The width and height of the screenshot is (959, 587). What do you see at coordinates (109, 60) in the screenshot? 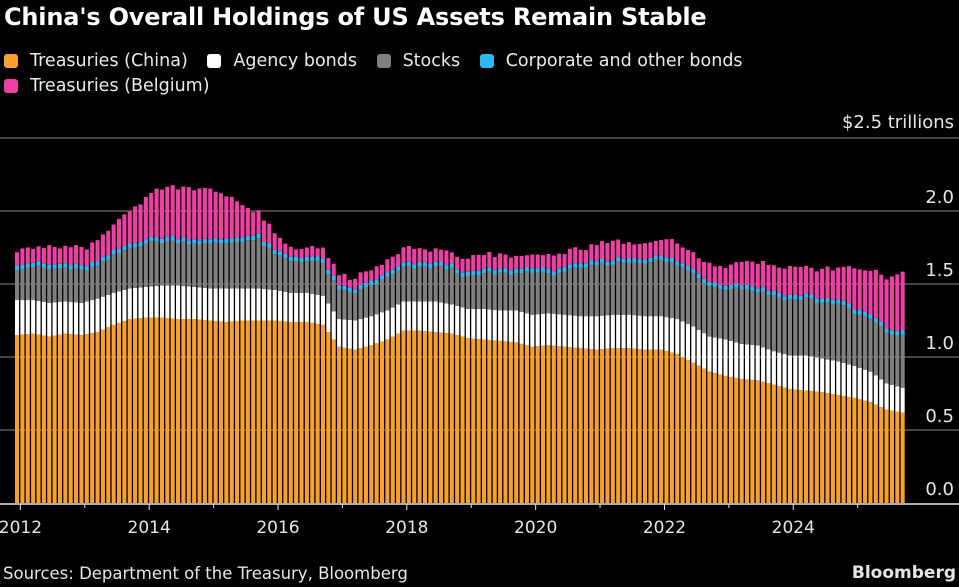
I see `legend-label: Treasuries (China)` at bounding box center [109, 60].